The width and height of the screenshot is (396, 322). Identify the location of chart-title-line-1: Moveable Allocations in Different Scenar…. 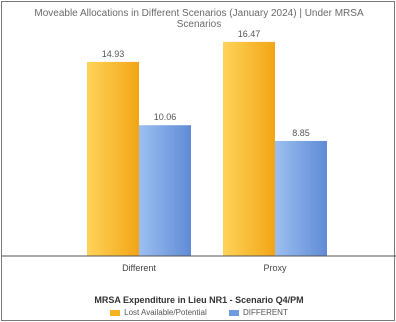
(199, 13).